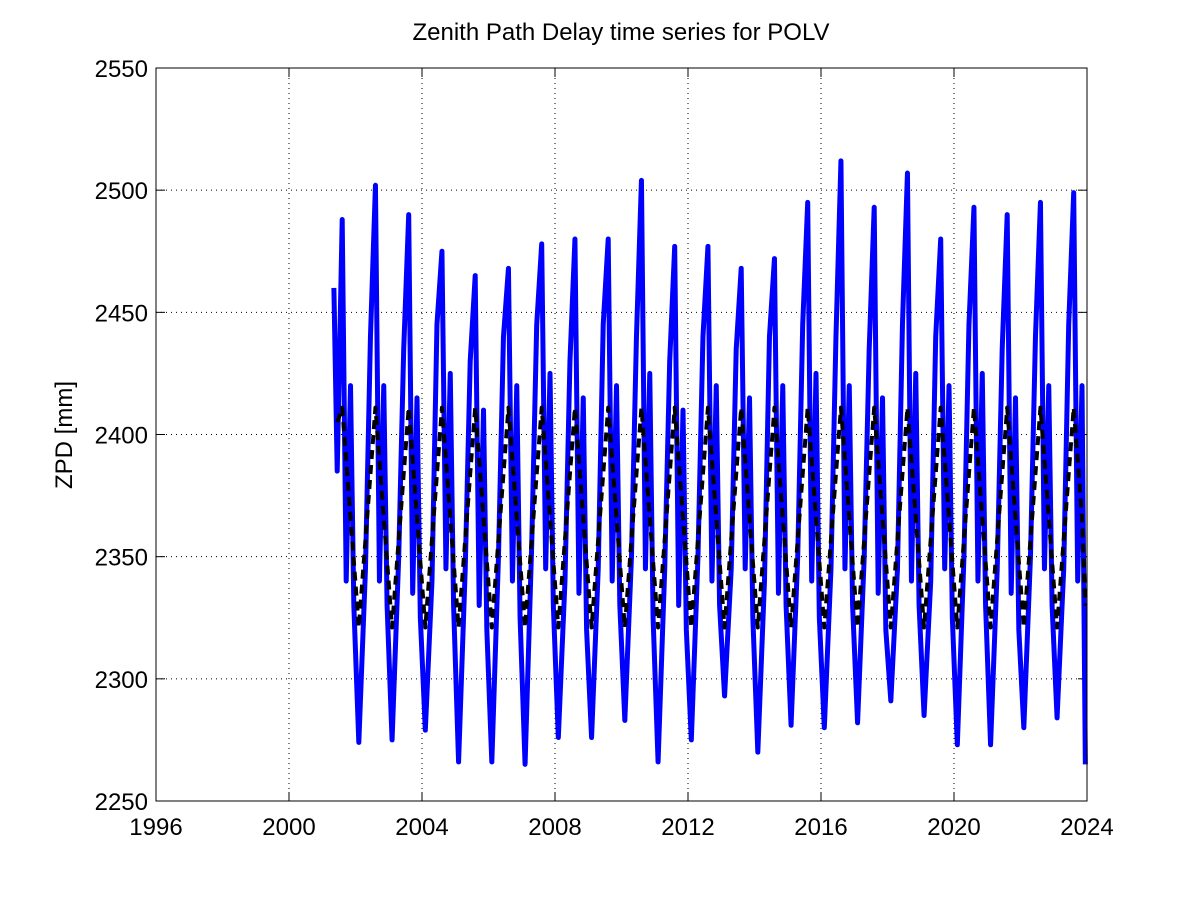  Describe the element at coordinates (121, 558) in the screenshot. I see `y-tick-label: 2350` at that location.